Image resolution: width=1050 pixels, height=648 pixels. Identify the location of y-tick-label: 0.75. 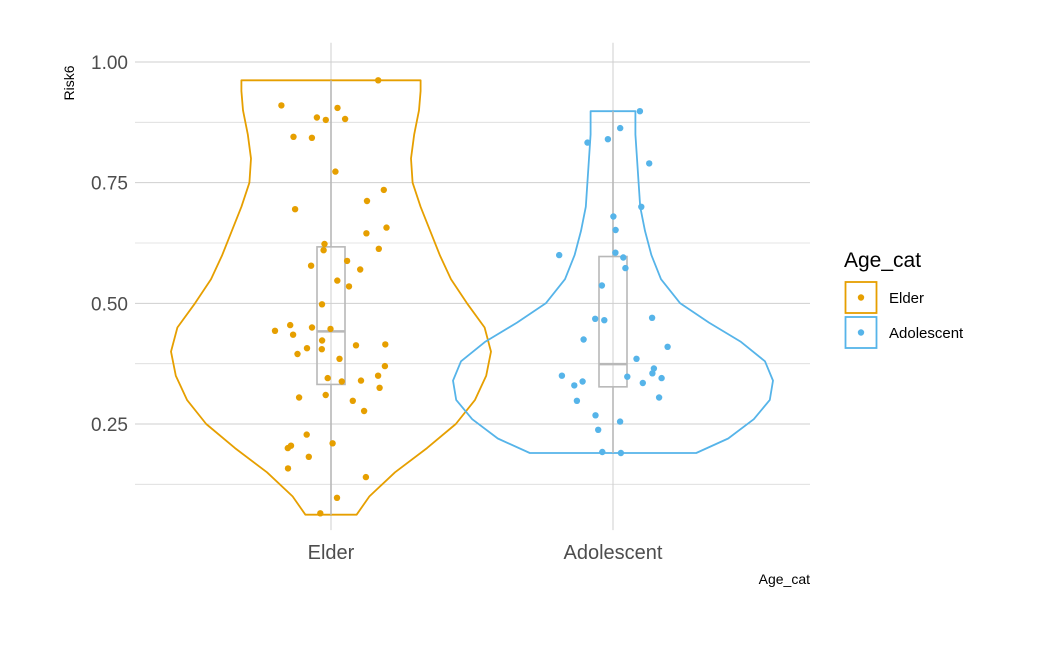
(109, 184).